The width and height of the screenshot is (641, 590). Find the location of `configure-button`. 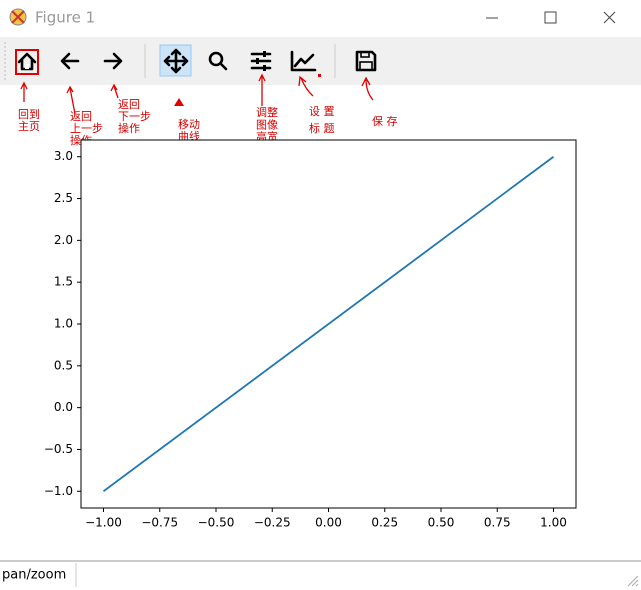

configure-button is located at coordinates (261, 61).